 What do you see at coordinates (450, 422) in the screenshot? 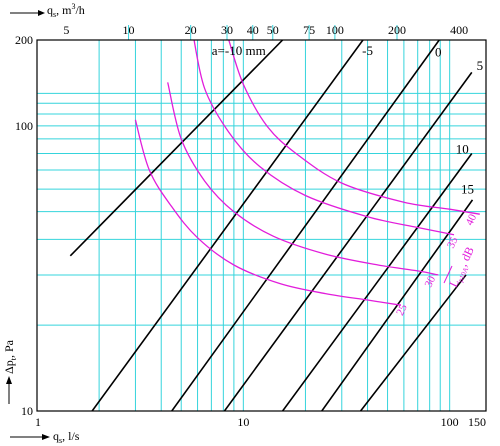
I see `x-tick-label-bottom: 100` at bounding box center [450, 422].